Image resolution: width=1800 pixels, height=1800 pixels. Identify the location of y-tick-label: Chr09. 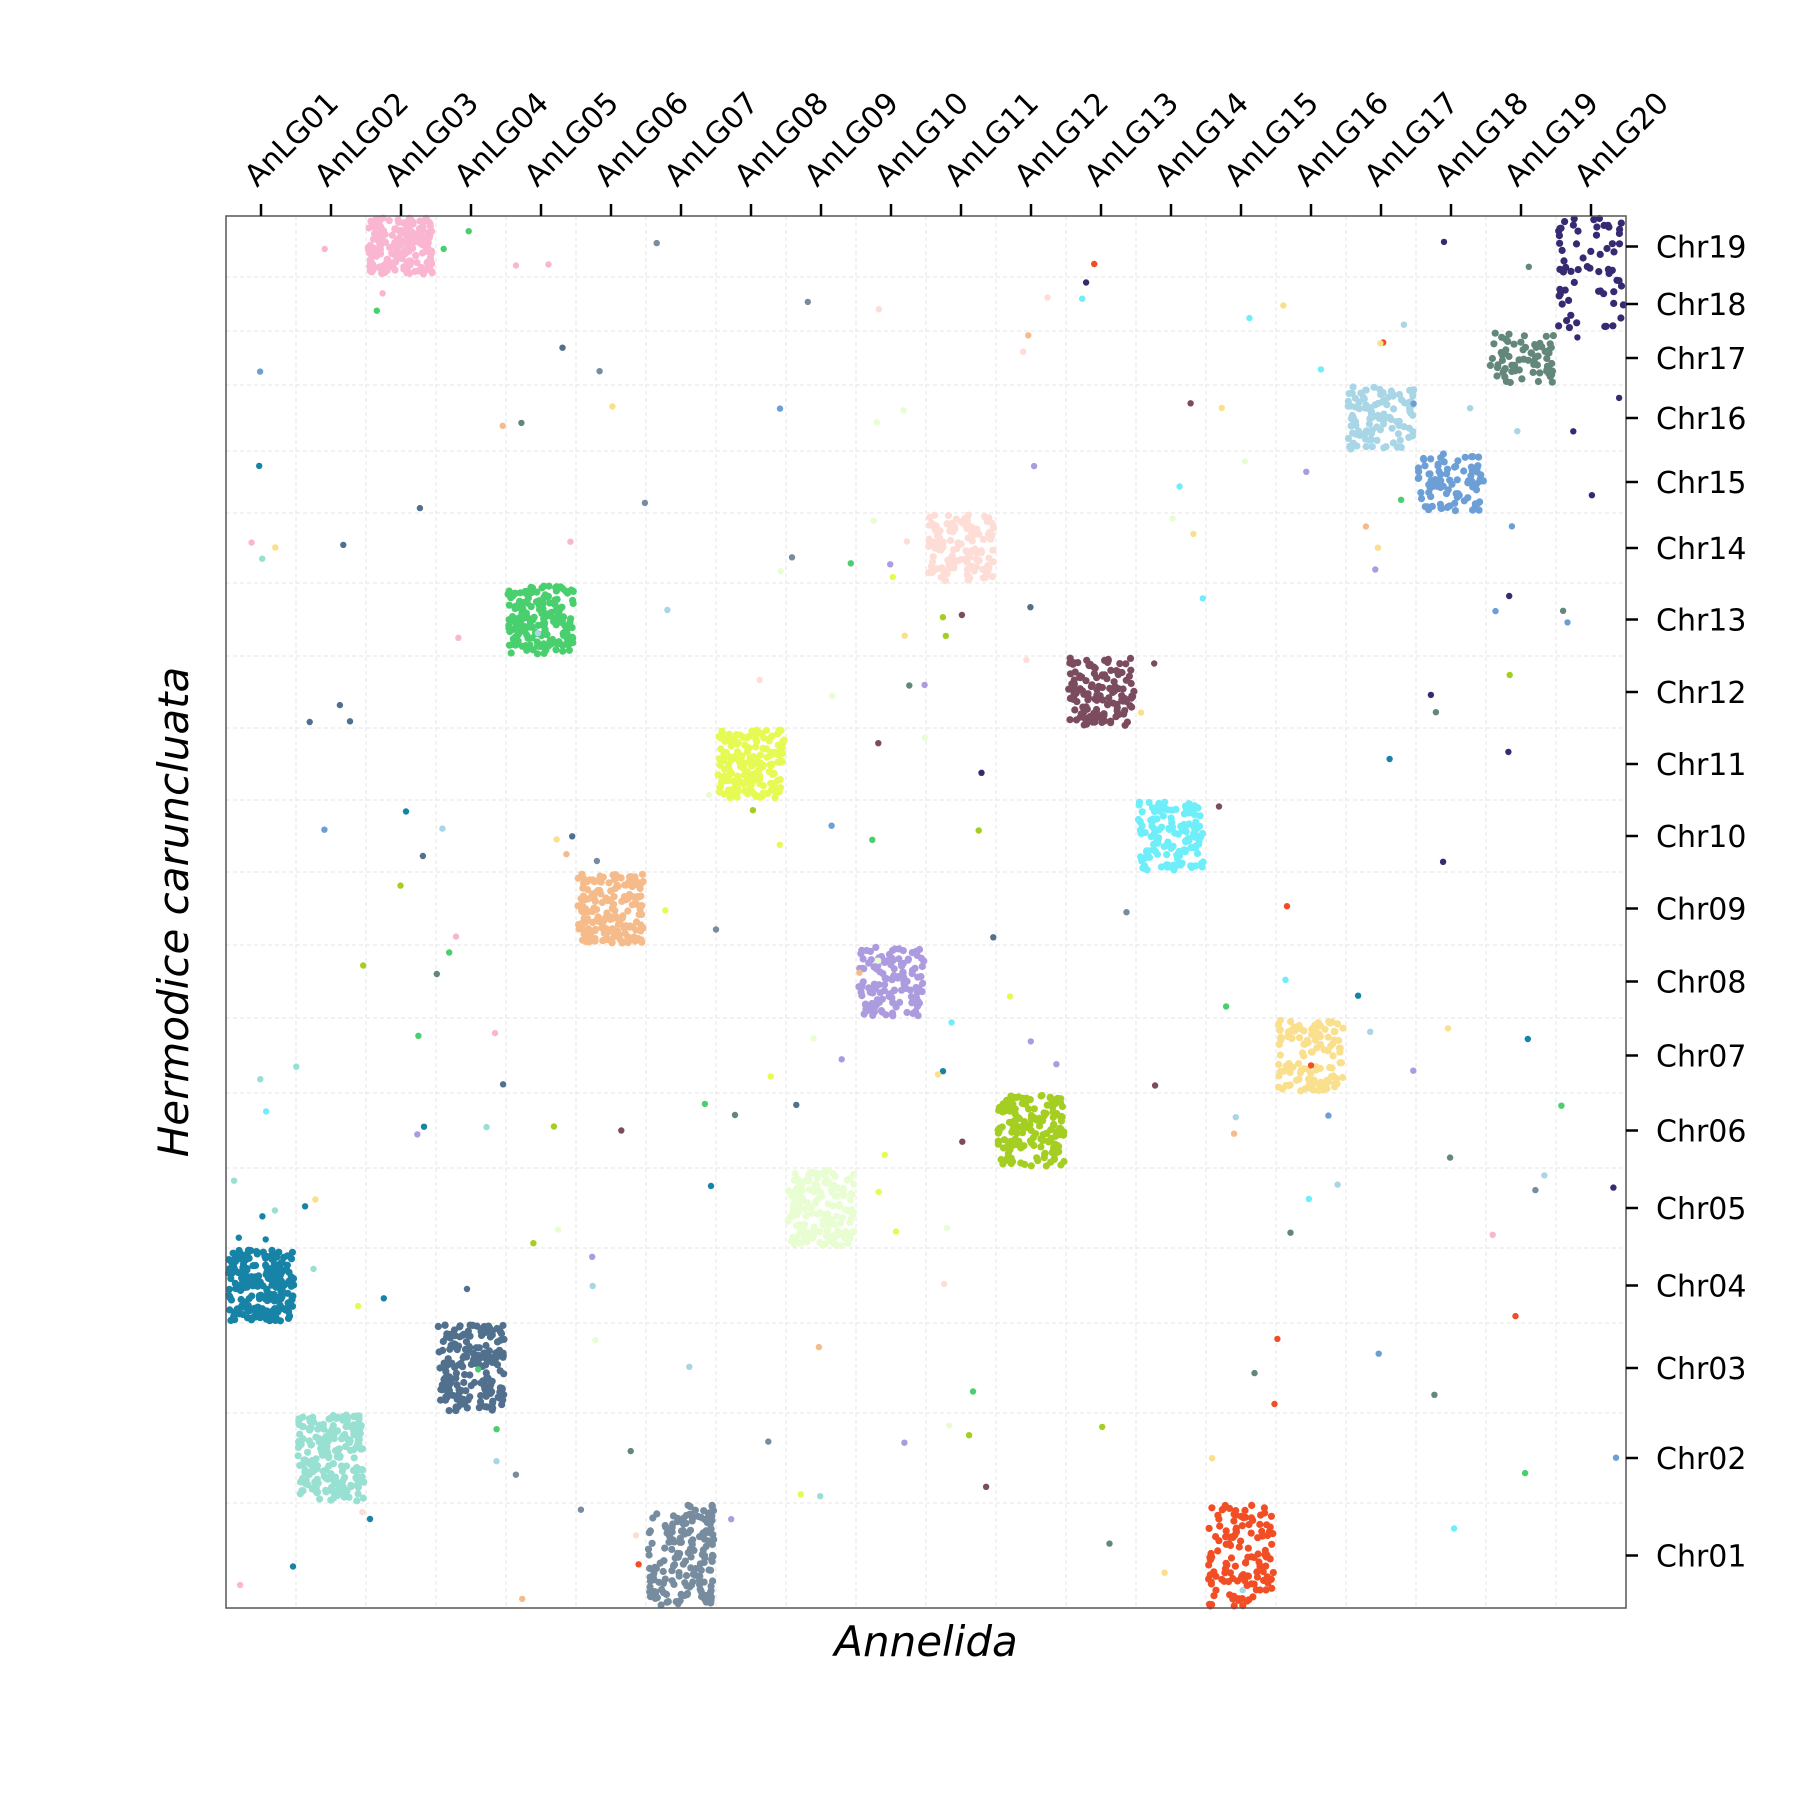
(1701, 910).